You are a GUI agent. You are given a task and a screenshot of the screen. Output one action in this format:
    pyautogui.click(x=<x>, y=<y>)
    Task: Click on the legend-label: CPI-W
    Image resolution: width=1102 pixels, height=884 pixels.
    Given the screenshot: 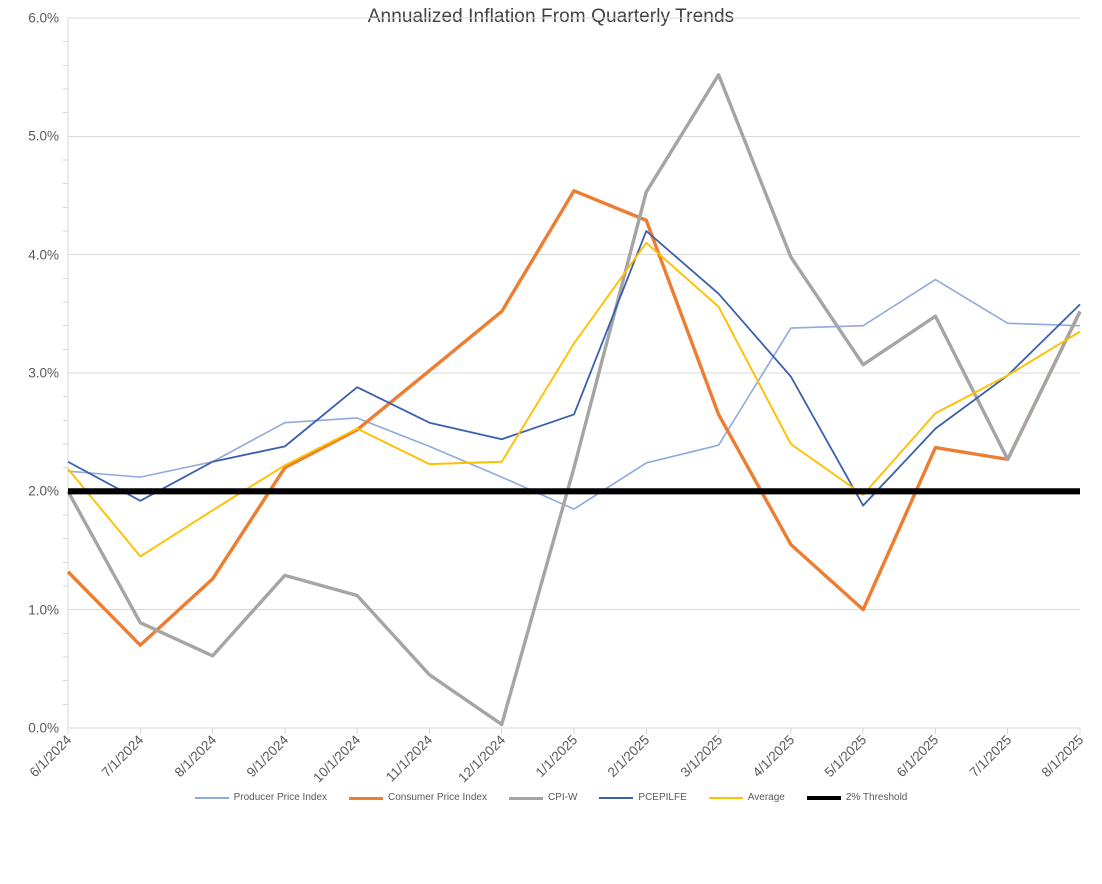 What is the action you would take?
    pyautogui.click(x=562, y=797)
    